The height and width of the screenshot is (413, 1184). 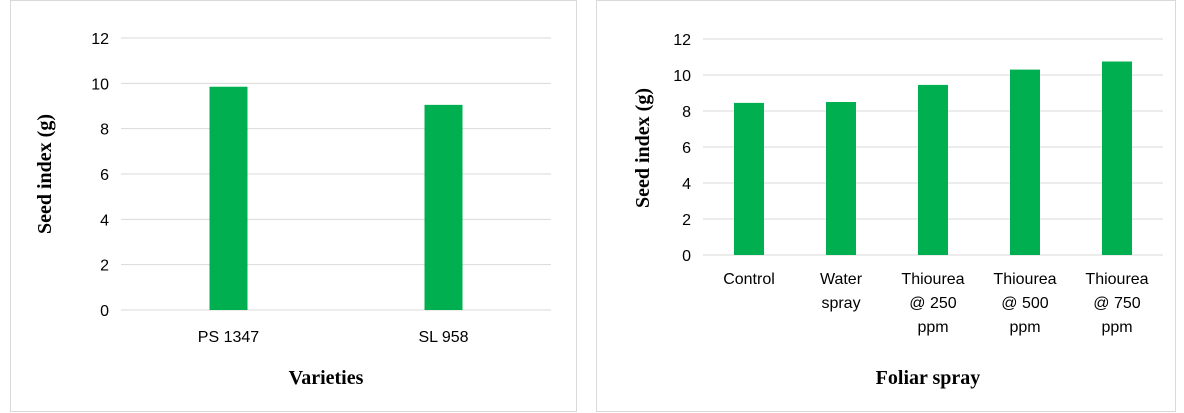 I want to click on x-category-label: PS 1347, so click(x=228, y=337).